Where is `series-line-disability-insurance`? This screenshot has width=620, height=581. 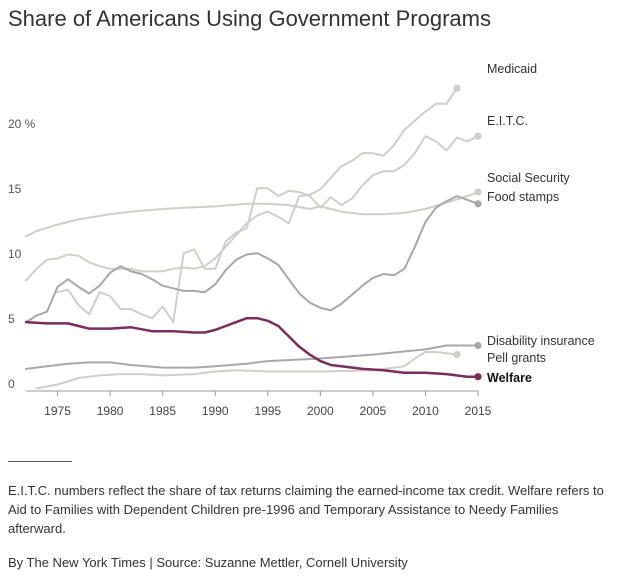 series-line-disability-insurance is located at coordinates (252, 357).